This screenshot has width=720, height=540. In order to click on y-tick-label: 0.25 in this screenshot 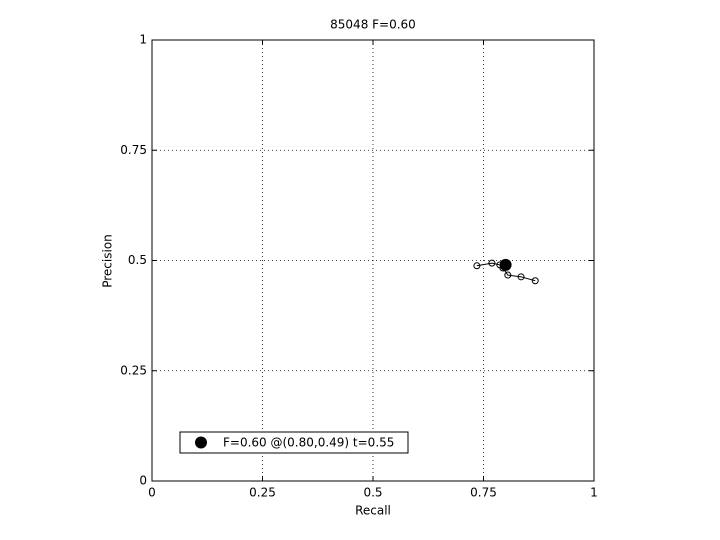, I will do `click(133, 370)`.